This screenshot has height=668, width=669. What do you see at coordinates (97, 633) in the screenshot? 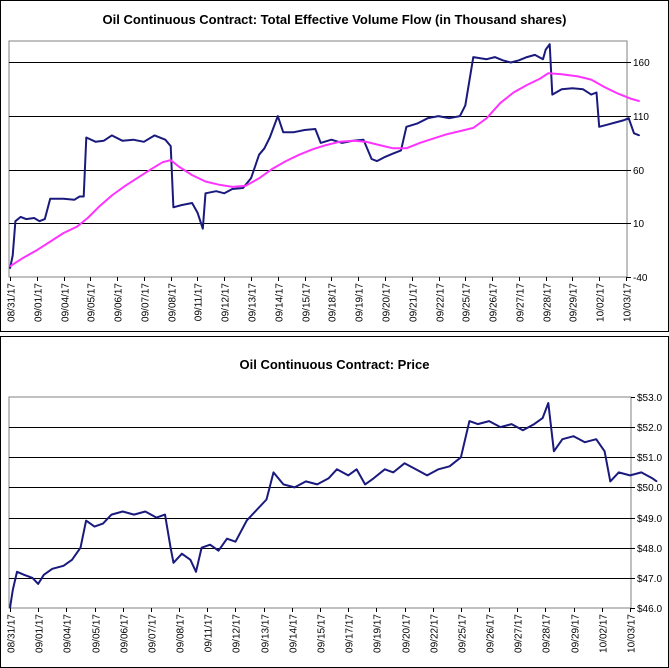
I see `x-tick-label: 09/05/17` at bounding box center [97, 633].